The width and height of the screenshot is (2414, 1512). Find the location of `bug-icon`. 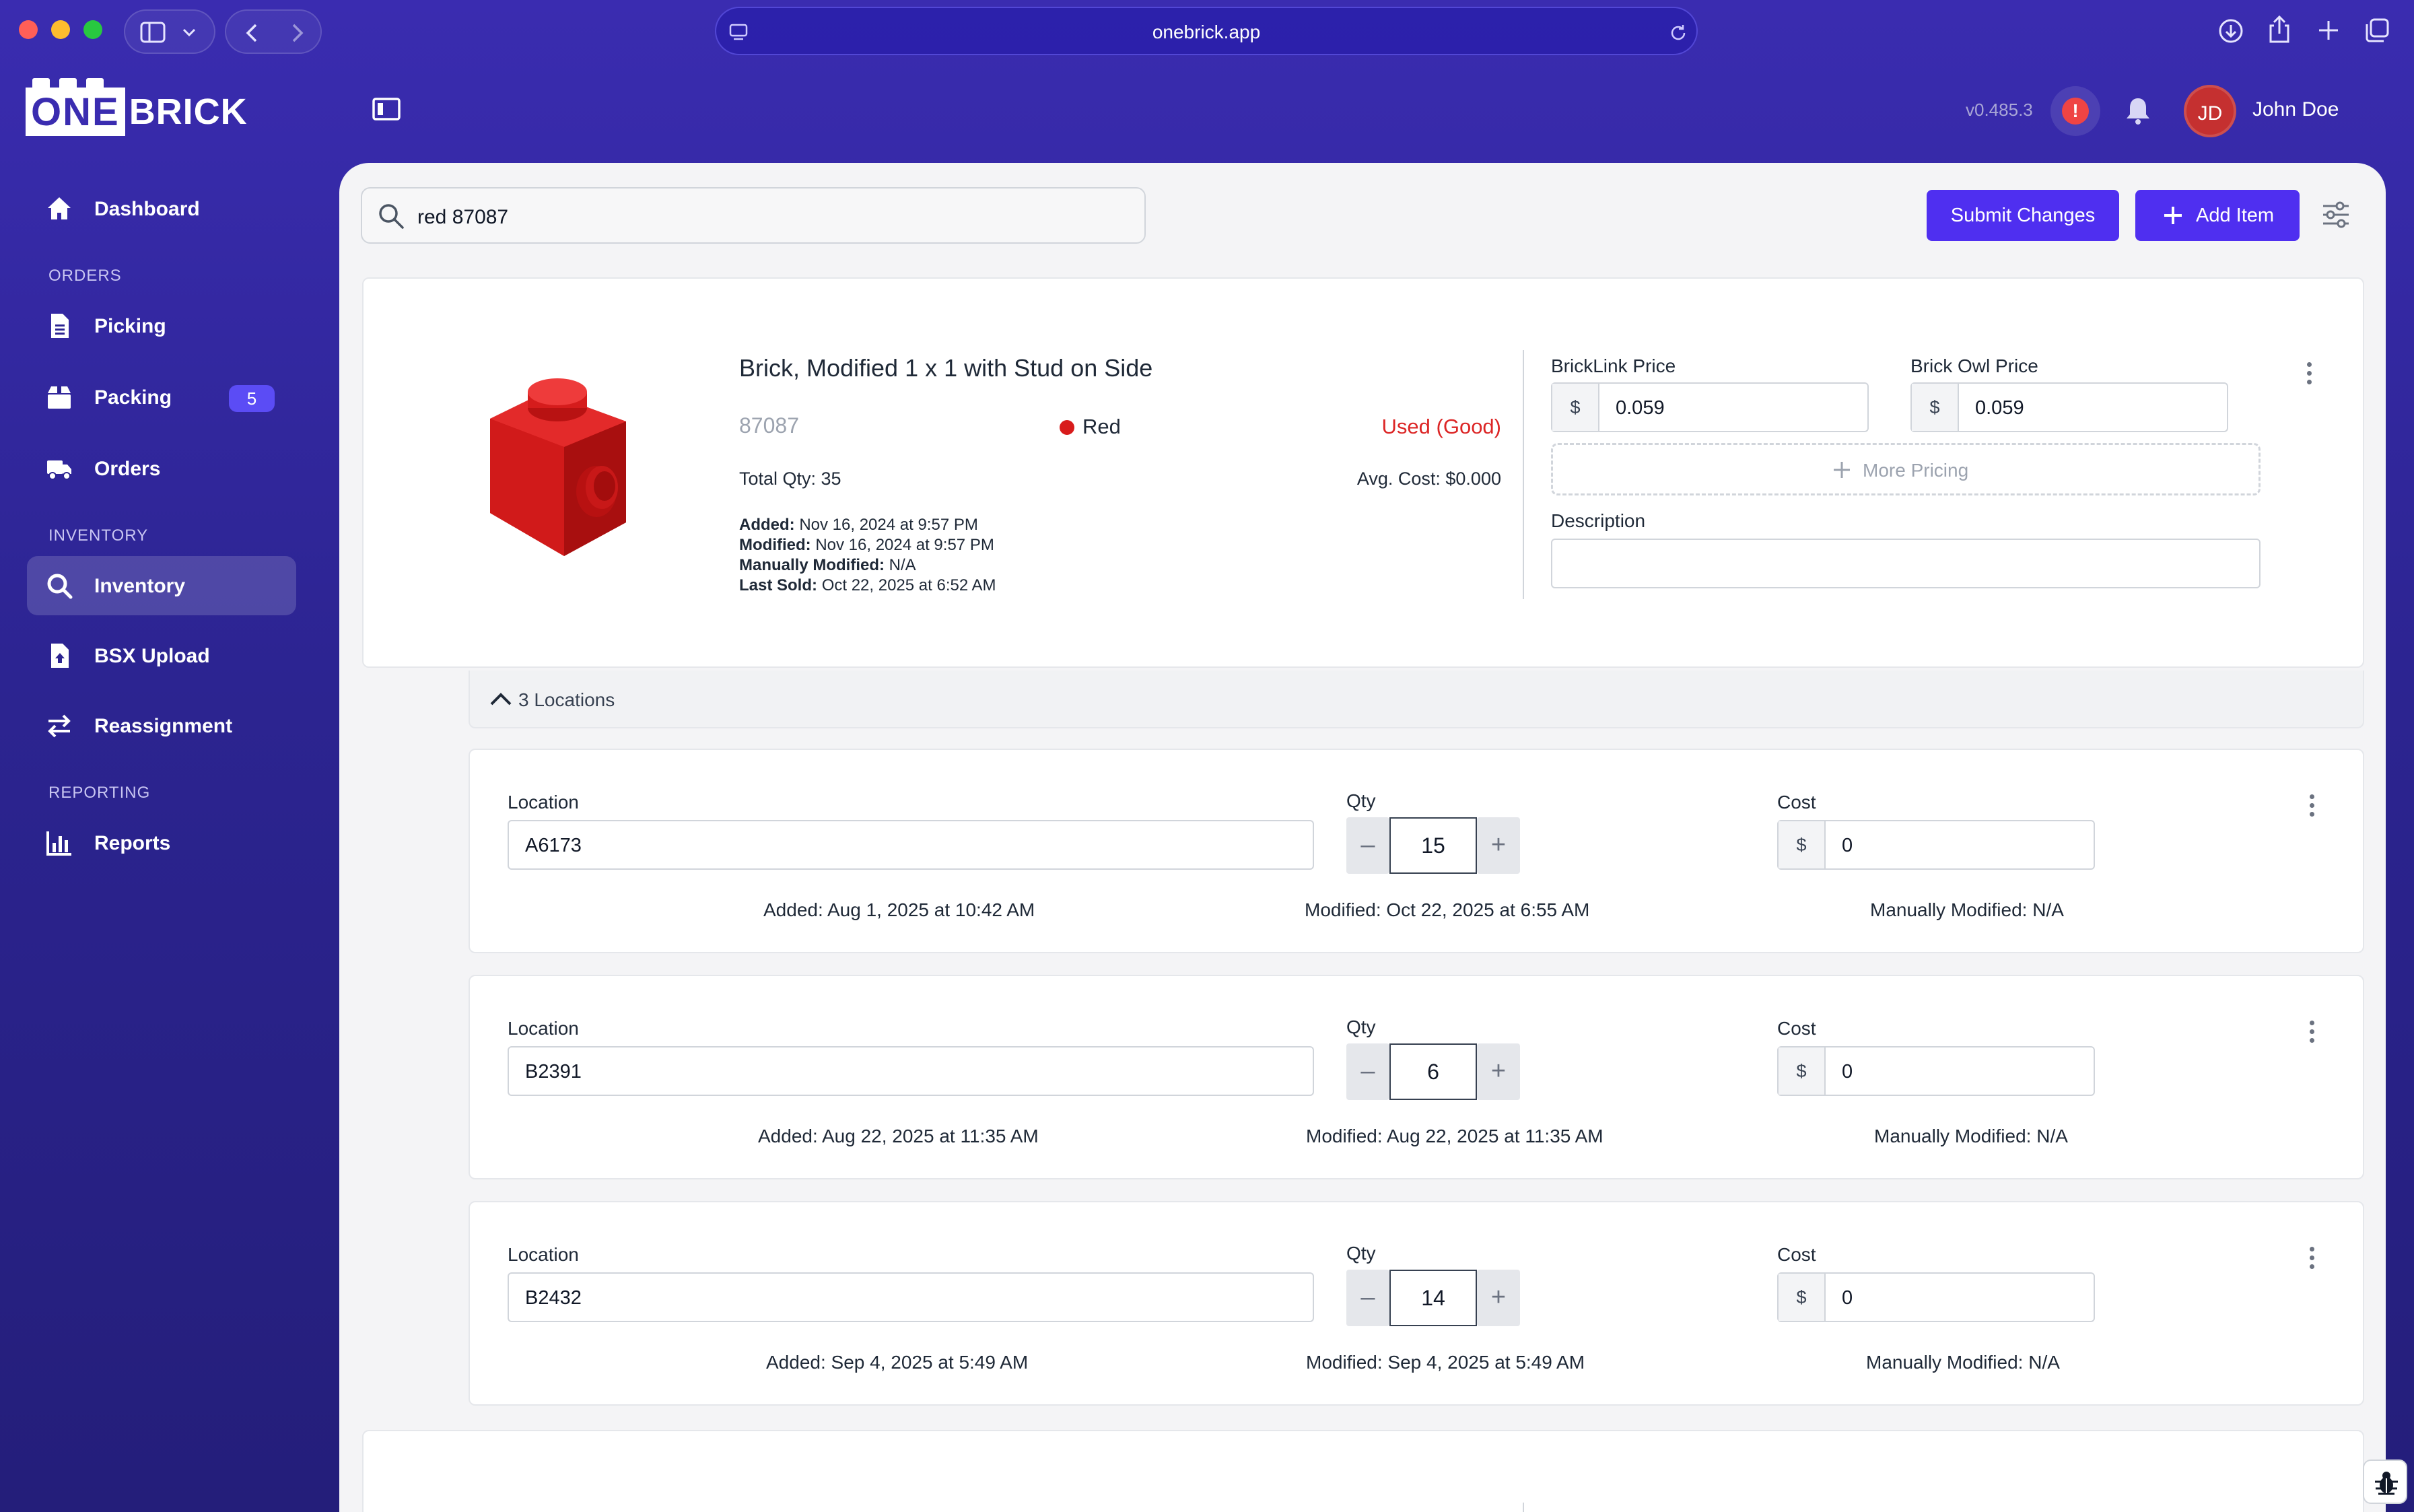

bug-icon is located at coordinates (2386, 1483).